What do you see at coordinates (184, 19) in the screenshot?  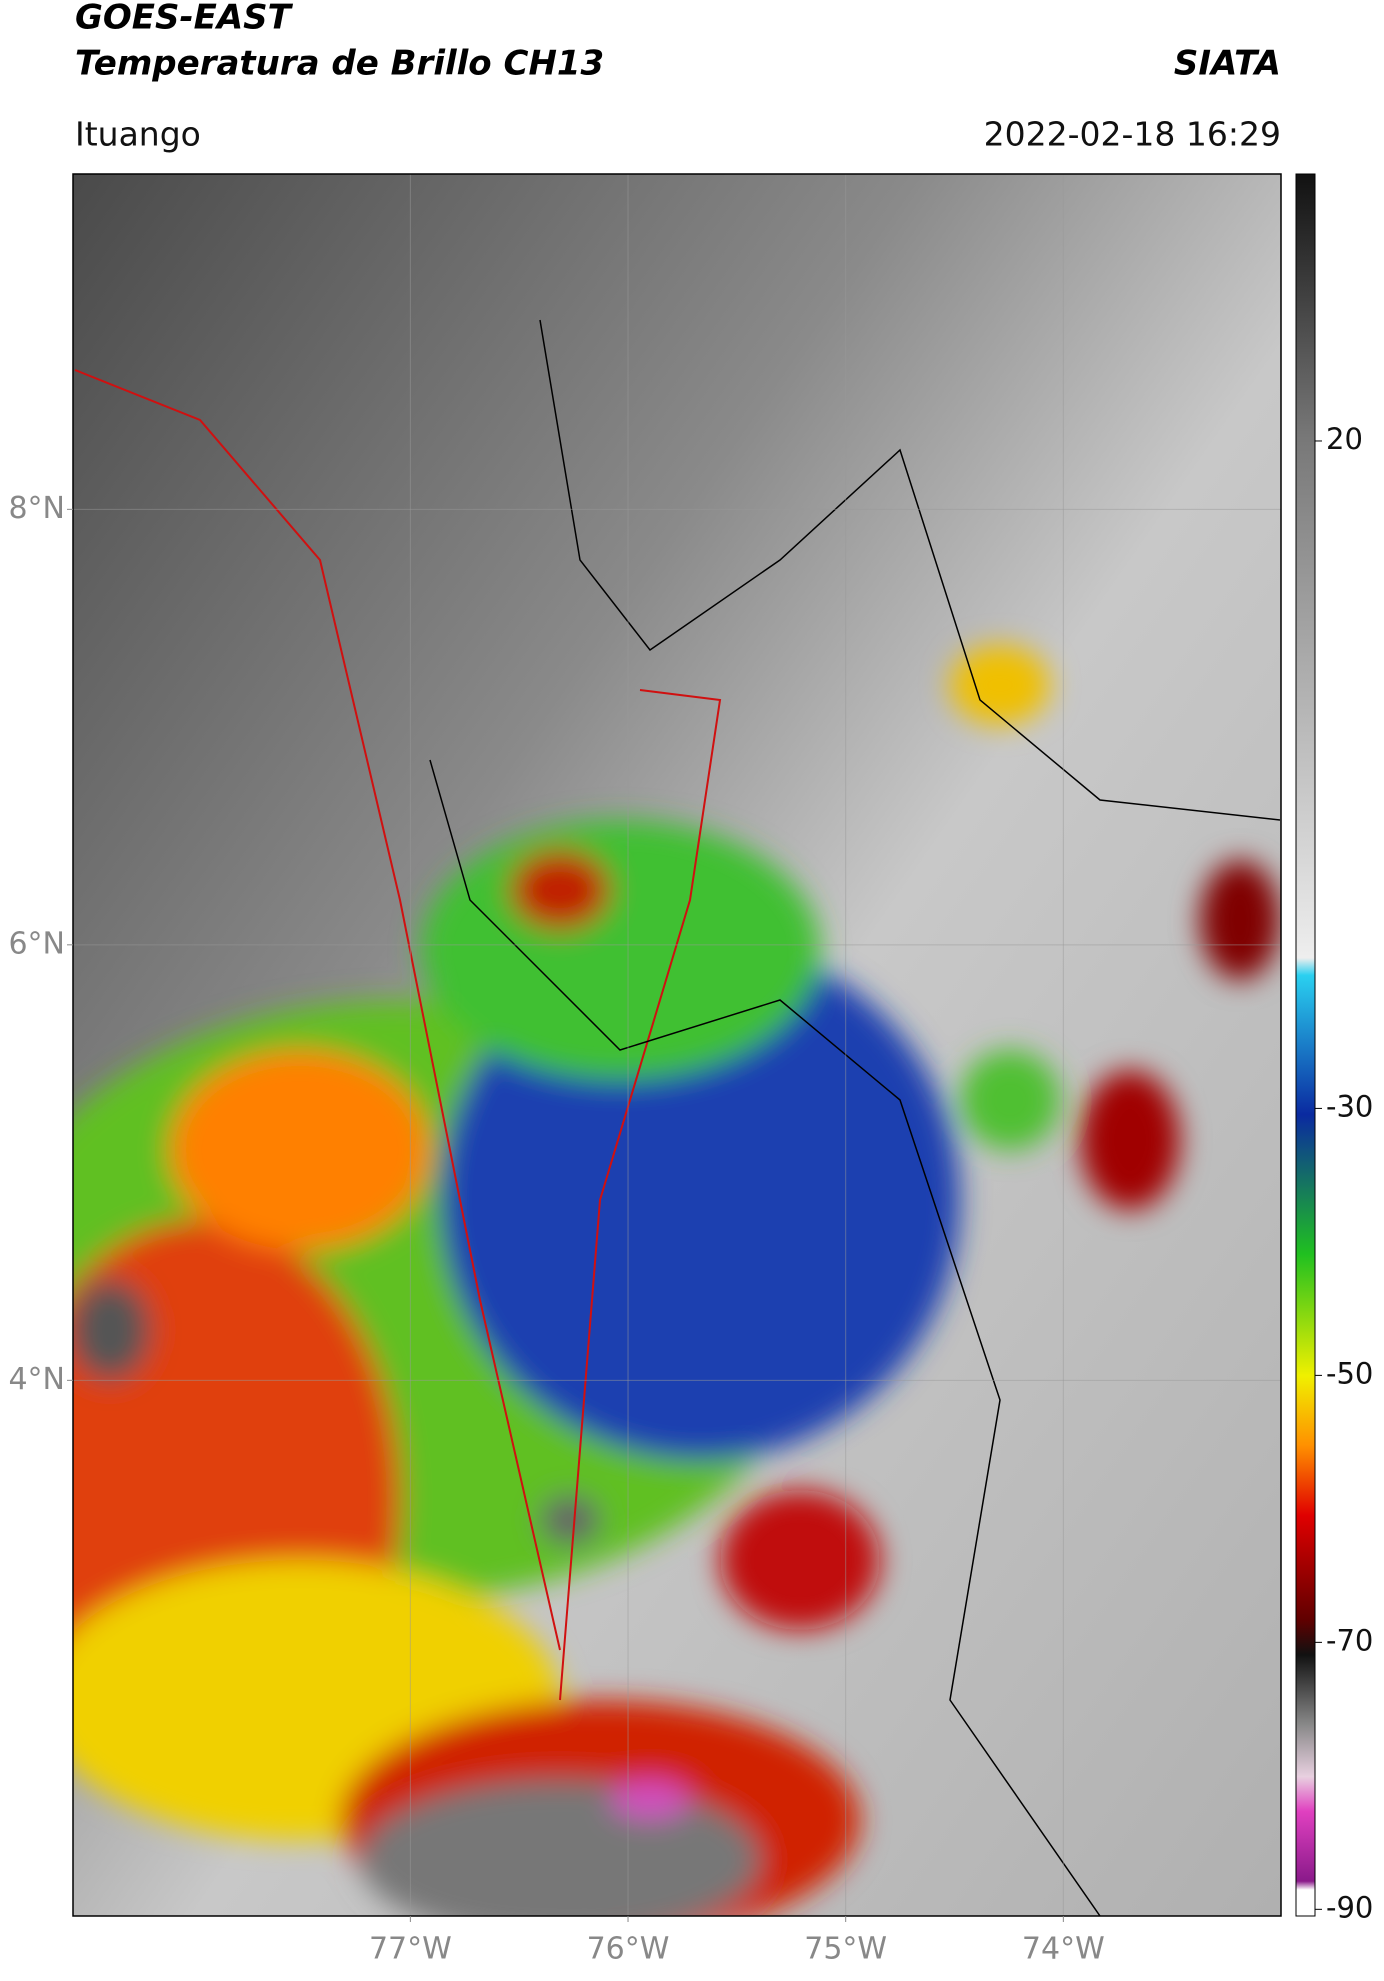 I see `title: GOES-EAST` at bounding box center [184, 19].